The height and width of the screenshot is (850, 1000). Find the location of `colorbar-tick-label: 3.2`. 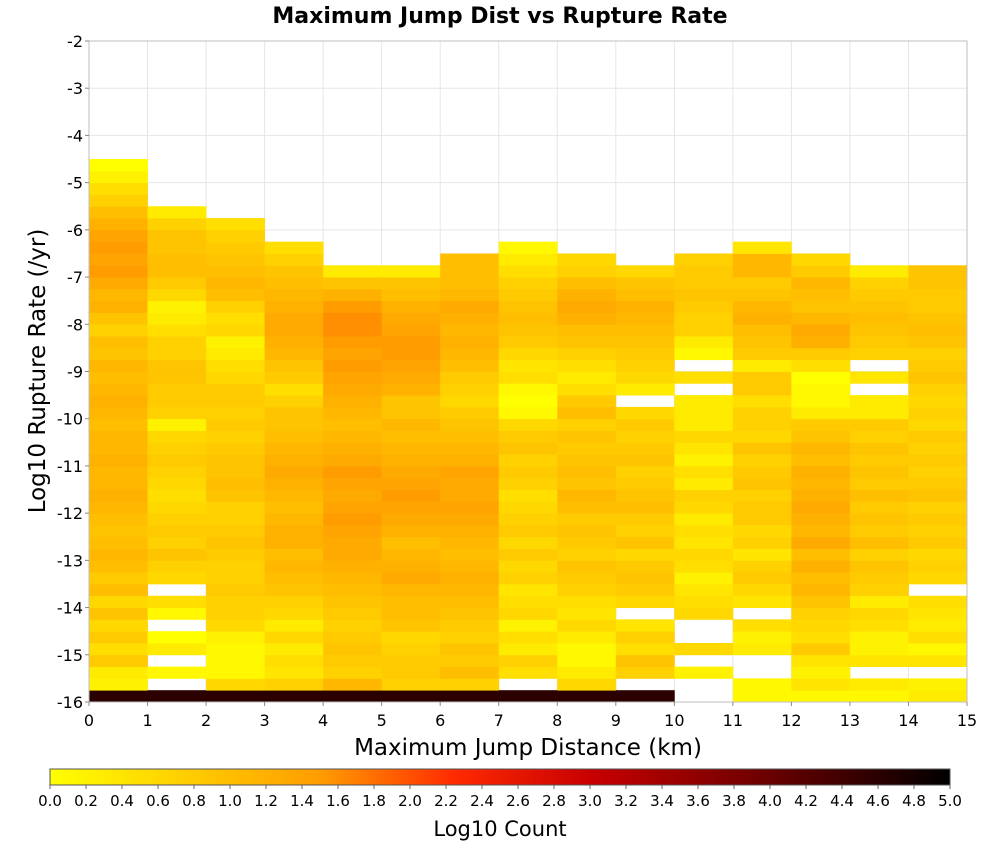

colorbar-tick-label: 3.2 is located at coordinates (626, 801).